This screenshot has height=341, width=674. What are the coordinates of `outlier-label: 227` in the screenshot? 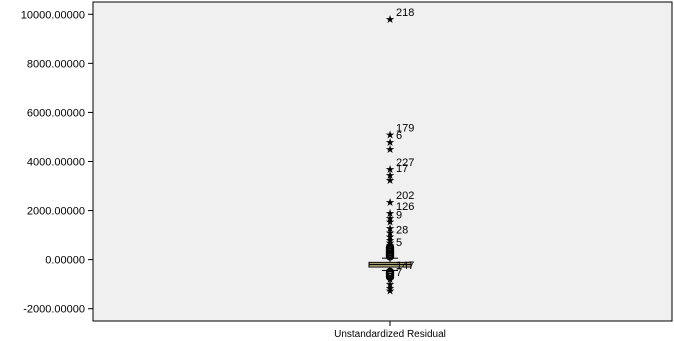 It's located at (405, 163).